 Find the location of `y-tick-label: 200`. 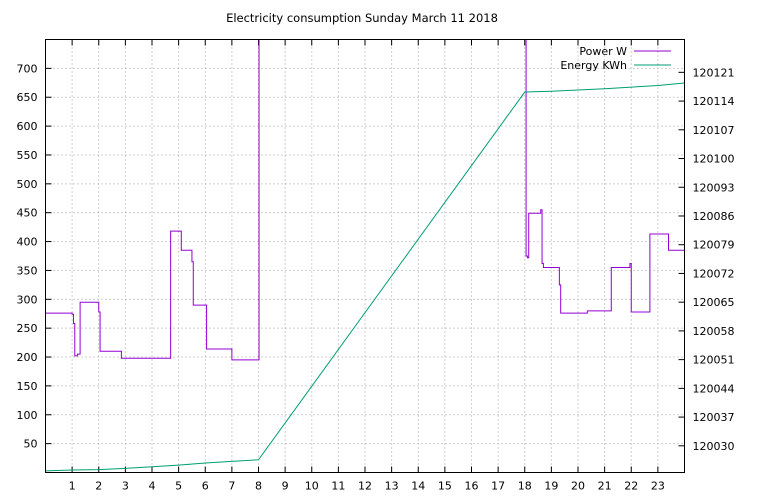

y-tick-label: 200 is located at coordinates (27, 357).